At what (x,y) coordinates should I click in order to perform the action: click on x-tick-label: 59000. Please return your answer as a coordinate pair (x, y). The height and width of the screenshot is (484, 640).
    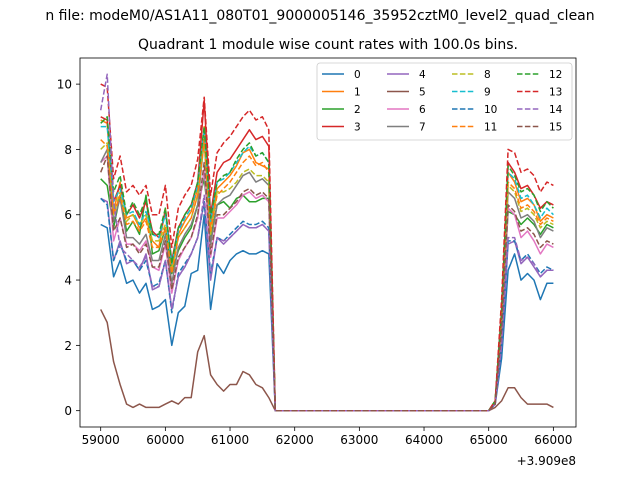
    Looking at the image, I should click on (101, 440).